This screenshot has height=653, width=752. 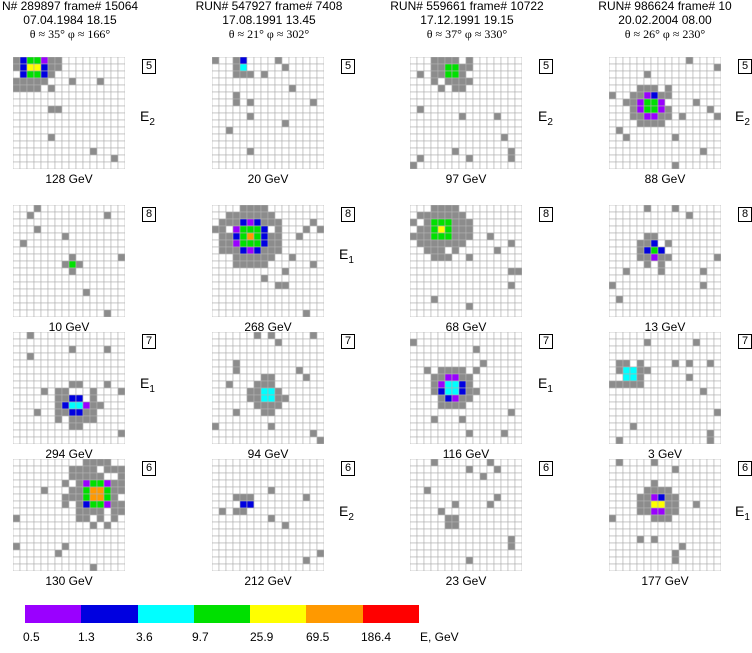 What do you see at coordinates (466, 388) in the screenshot?
I see `detector-grid` at bounding box center [466, 388].